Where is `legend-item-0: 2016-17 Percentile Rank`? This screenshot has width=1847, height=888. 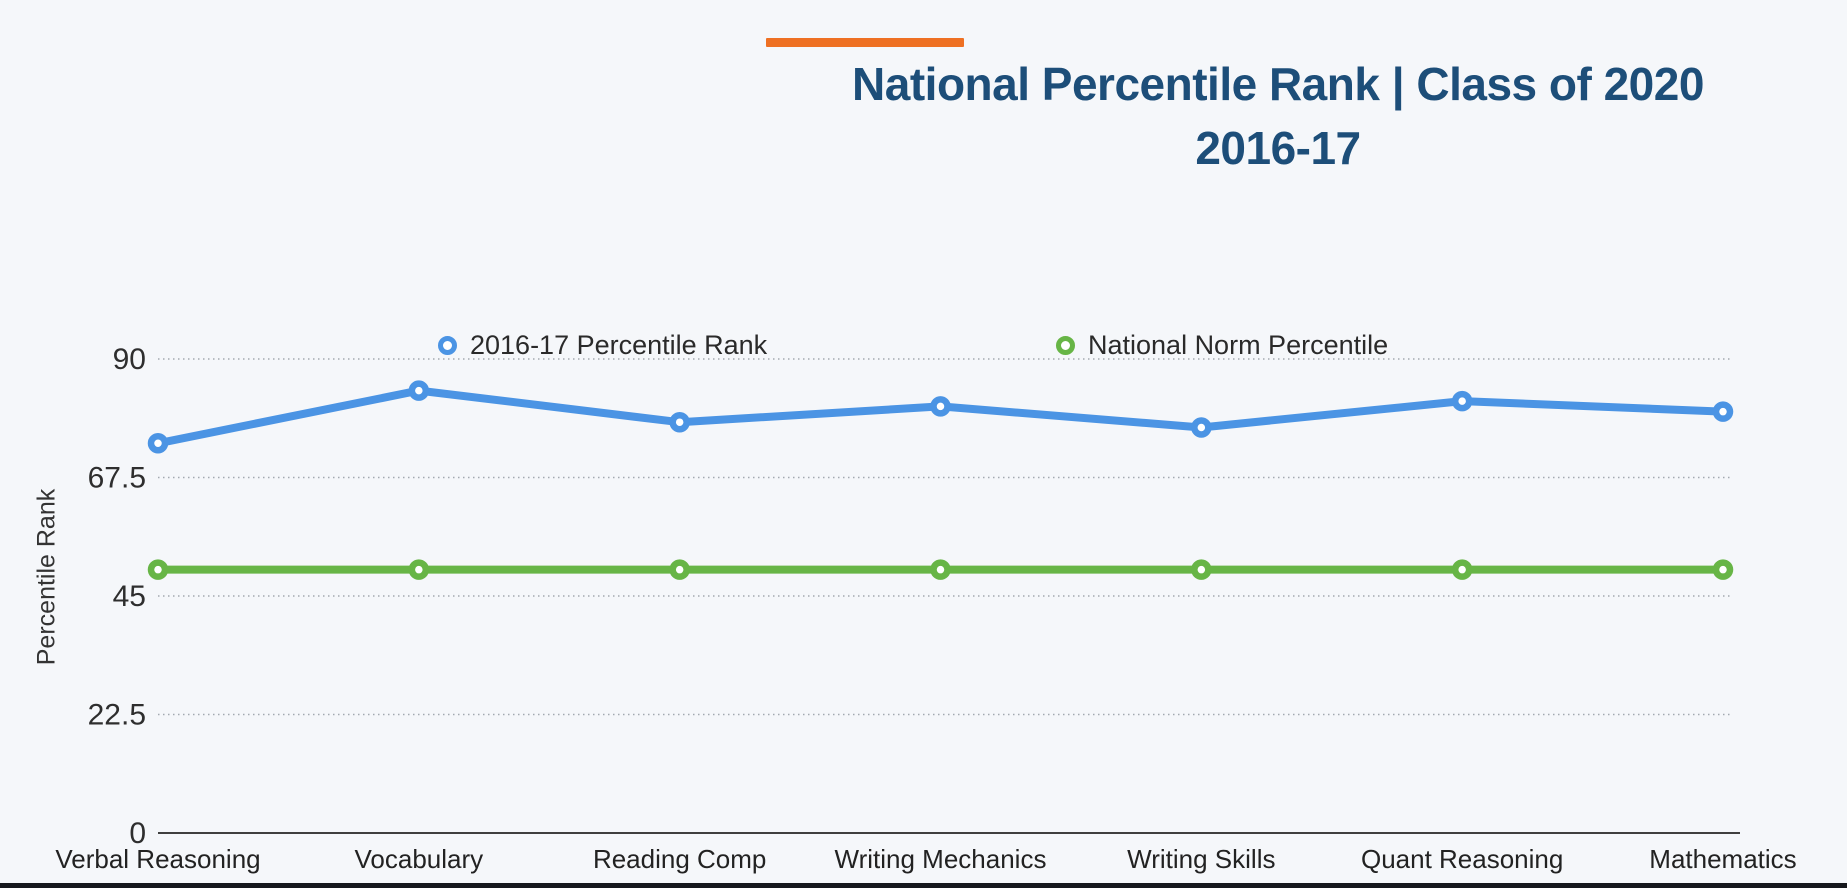 legend-item-0: 2016-17 Percentile Rank is located at coordinates (602, 345).